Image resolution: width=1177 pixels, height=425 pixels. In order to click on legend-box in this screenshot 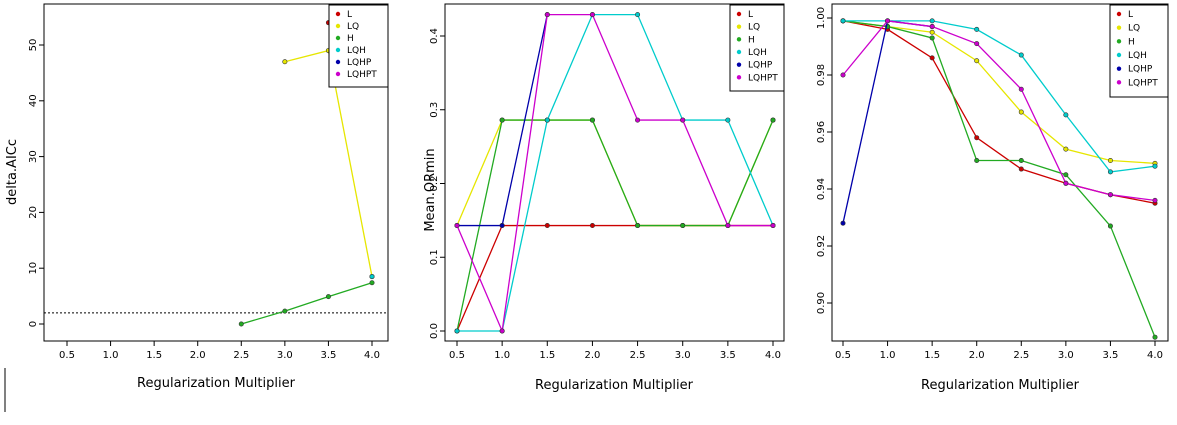, I will do `click(757, 48)`.